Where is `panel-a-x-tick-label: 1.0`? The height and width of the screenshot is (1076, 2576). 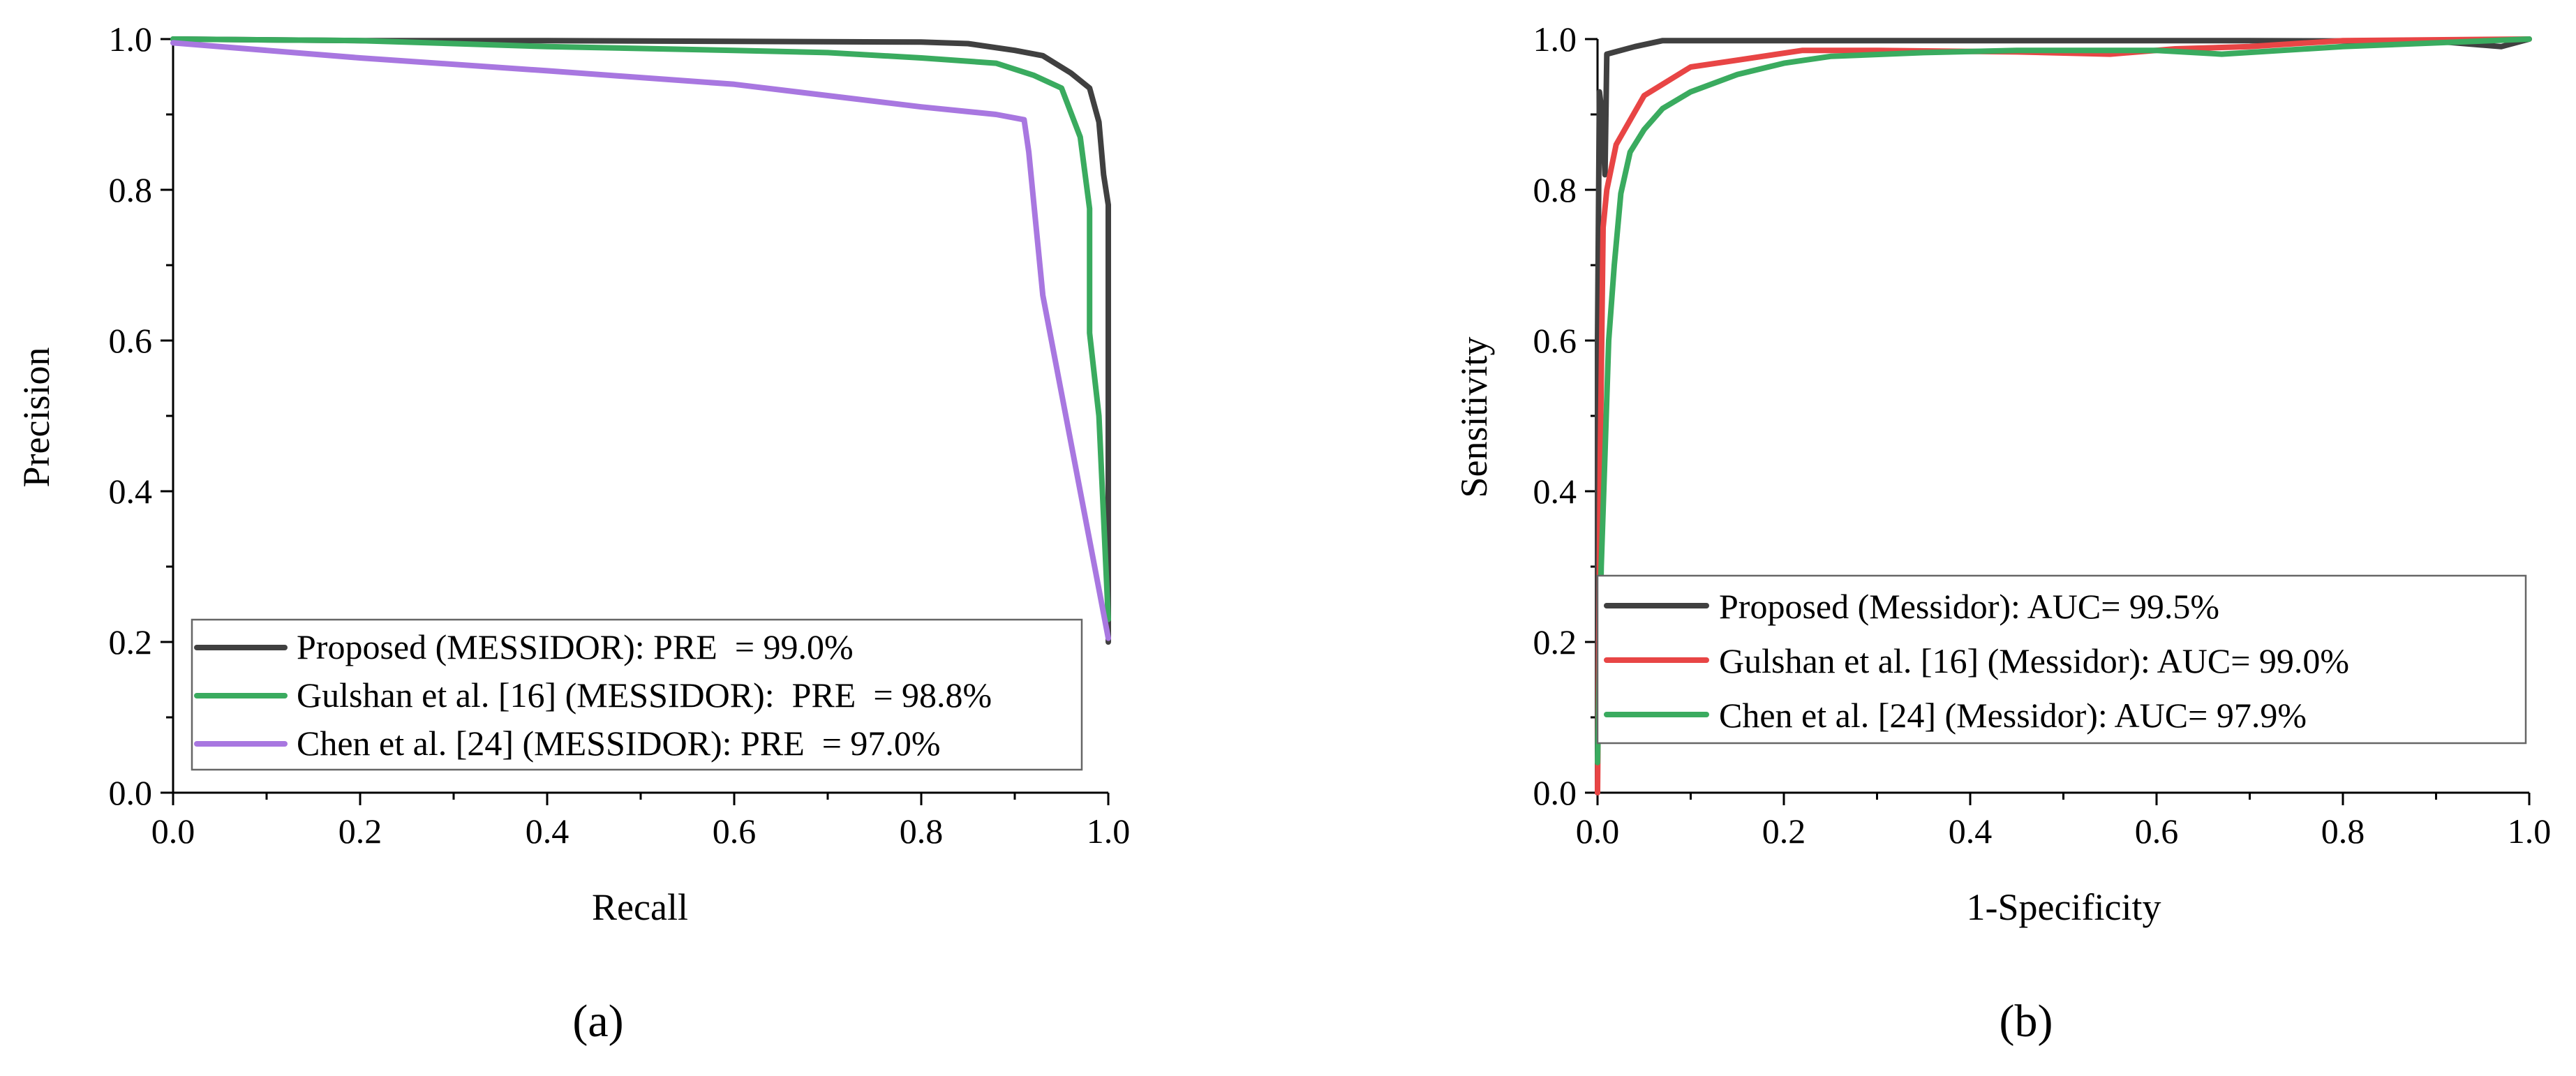
panel-a-x-tick-label: 1.0 is located at coordinates (1109, 831).